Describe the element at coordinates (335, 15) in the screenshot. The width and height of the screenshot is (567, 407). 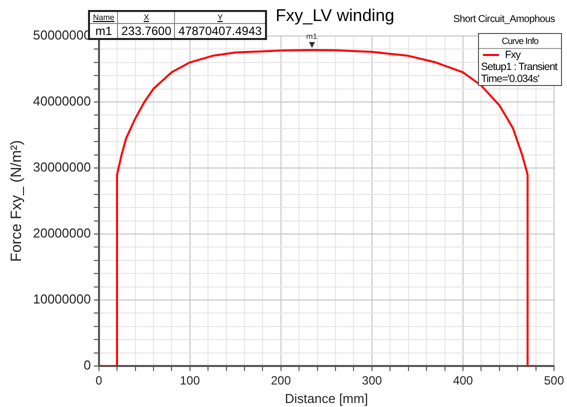
I see `chart-title: Fxy_LV winding` at that location.